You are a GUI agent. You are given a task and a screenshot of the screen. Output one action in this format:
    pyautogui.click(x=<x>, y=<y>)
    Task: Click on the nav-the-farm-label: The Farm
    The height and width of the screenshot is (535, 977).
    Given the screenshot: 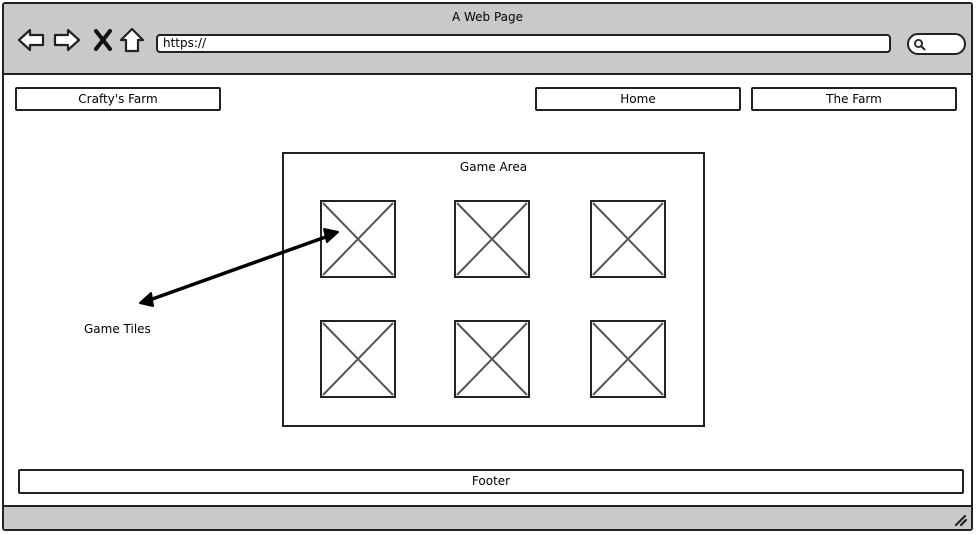 What is the action you would take?
    pyautogui.click(x=854, y=99)
    